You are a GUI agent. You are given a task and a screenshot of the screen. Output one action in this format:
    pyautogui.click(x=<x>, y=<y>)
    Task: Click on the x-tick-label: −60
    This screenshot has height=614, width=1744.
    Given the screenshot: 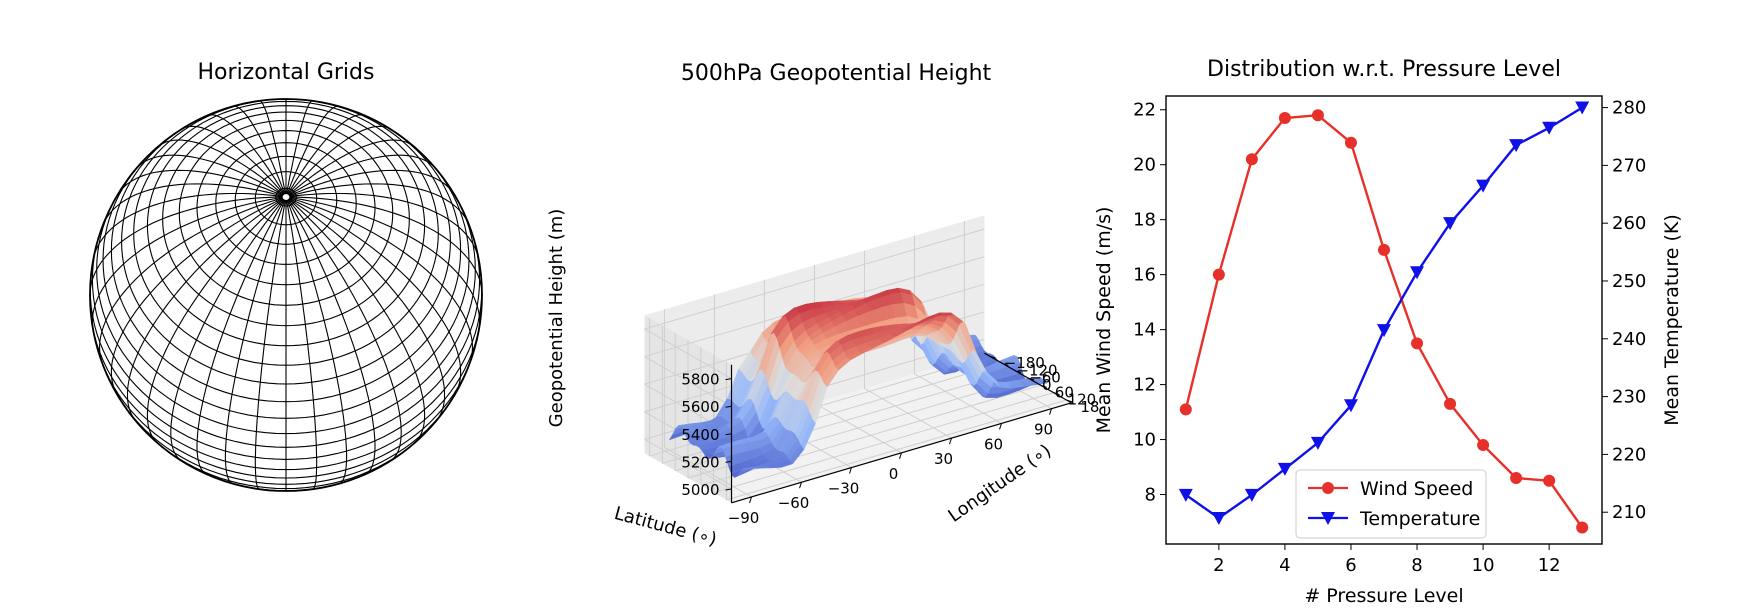 What is the action you would take?
    pyautogui.click(x=794, y=503)
    